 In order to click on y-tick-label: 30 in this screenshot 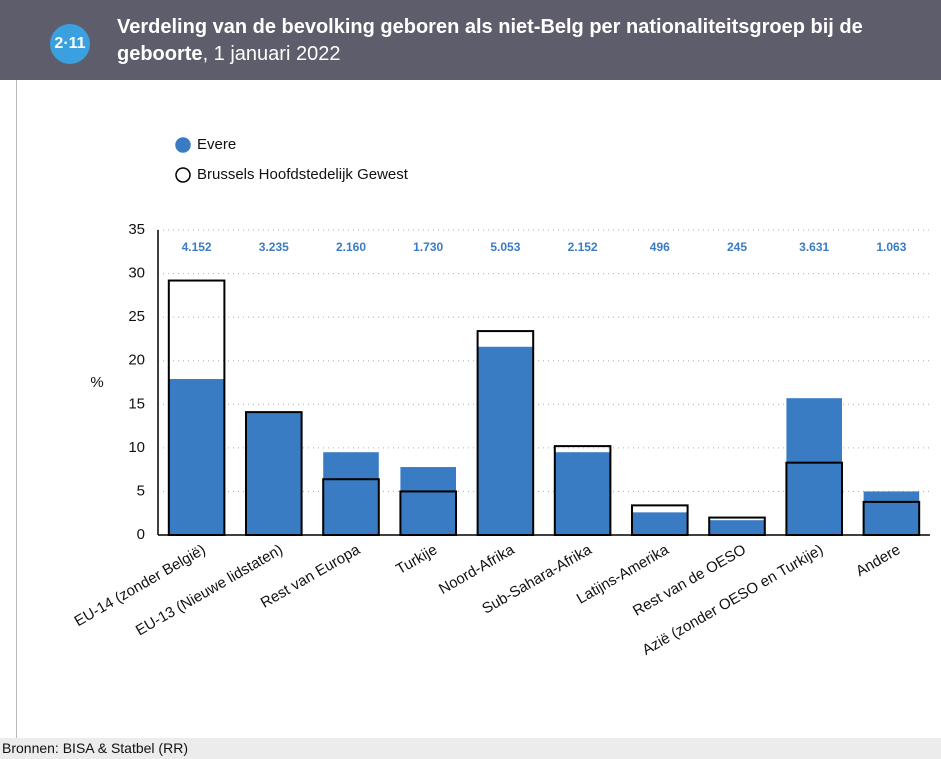, I will do `click(136, 273)`.